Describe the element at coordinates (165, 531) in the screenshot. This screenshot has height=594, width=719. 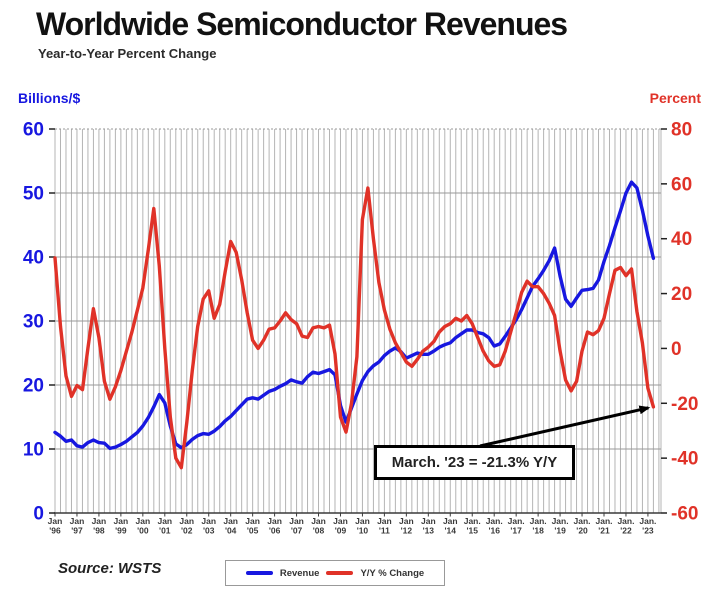
I see `svg-text: '01` at that location.